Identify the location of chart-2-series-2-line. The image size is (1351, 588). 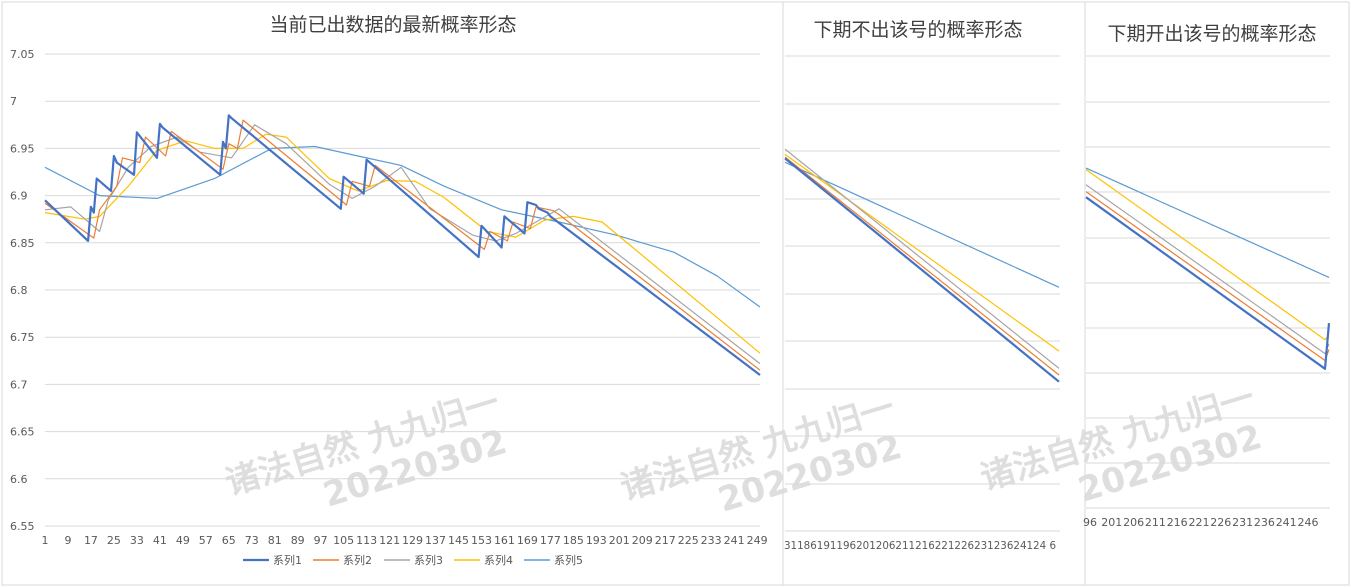
(922, 266).